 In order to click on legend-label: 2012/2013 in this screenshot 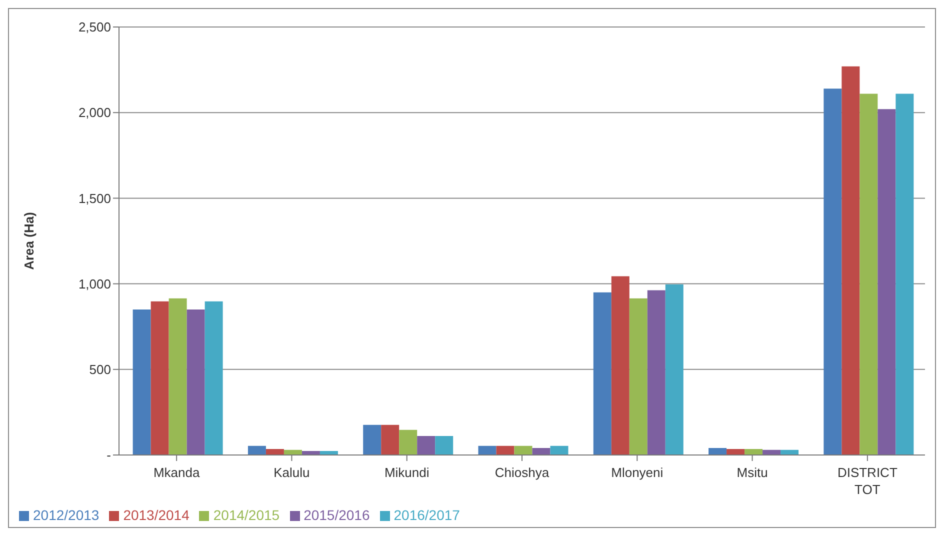, I will do `click(66, 515)`.